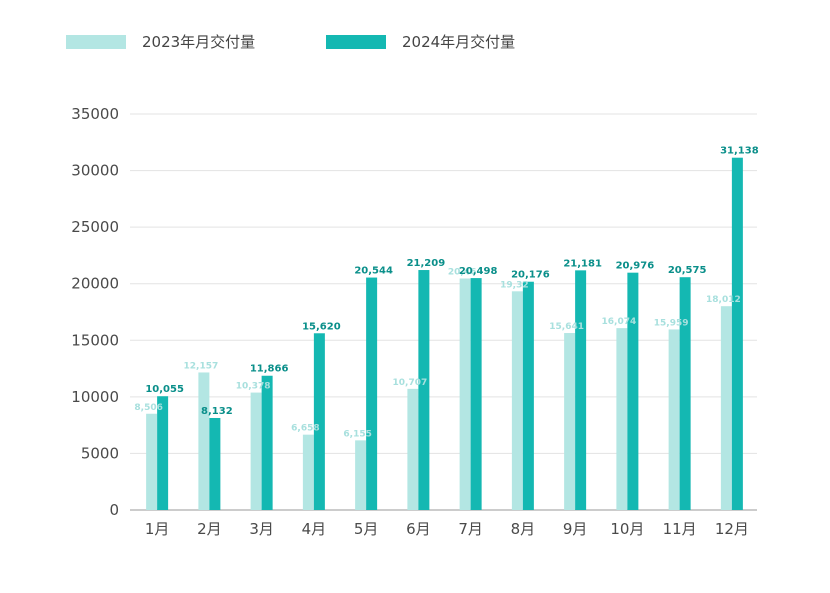  What do you see at coordinates (95, 114) in the screenshot?
I see `y-tick-label: 35000` at bounding box center [95, 114].